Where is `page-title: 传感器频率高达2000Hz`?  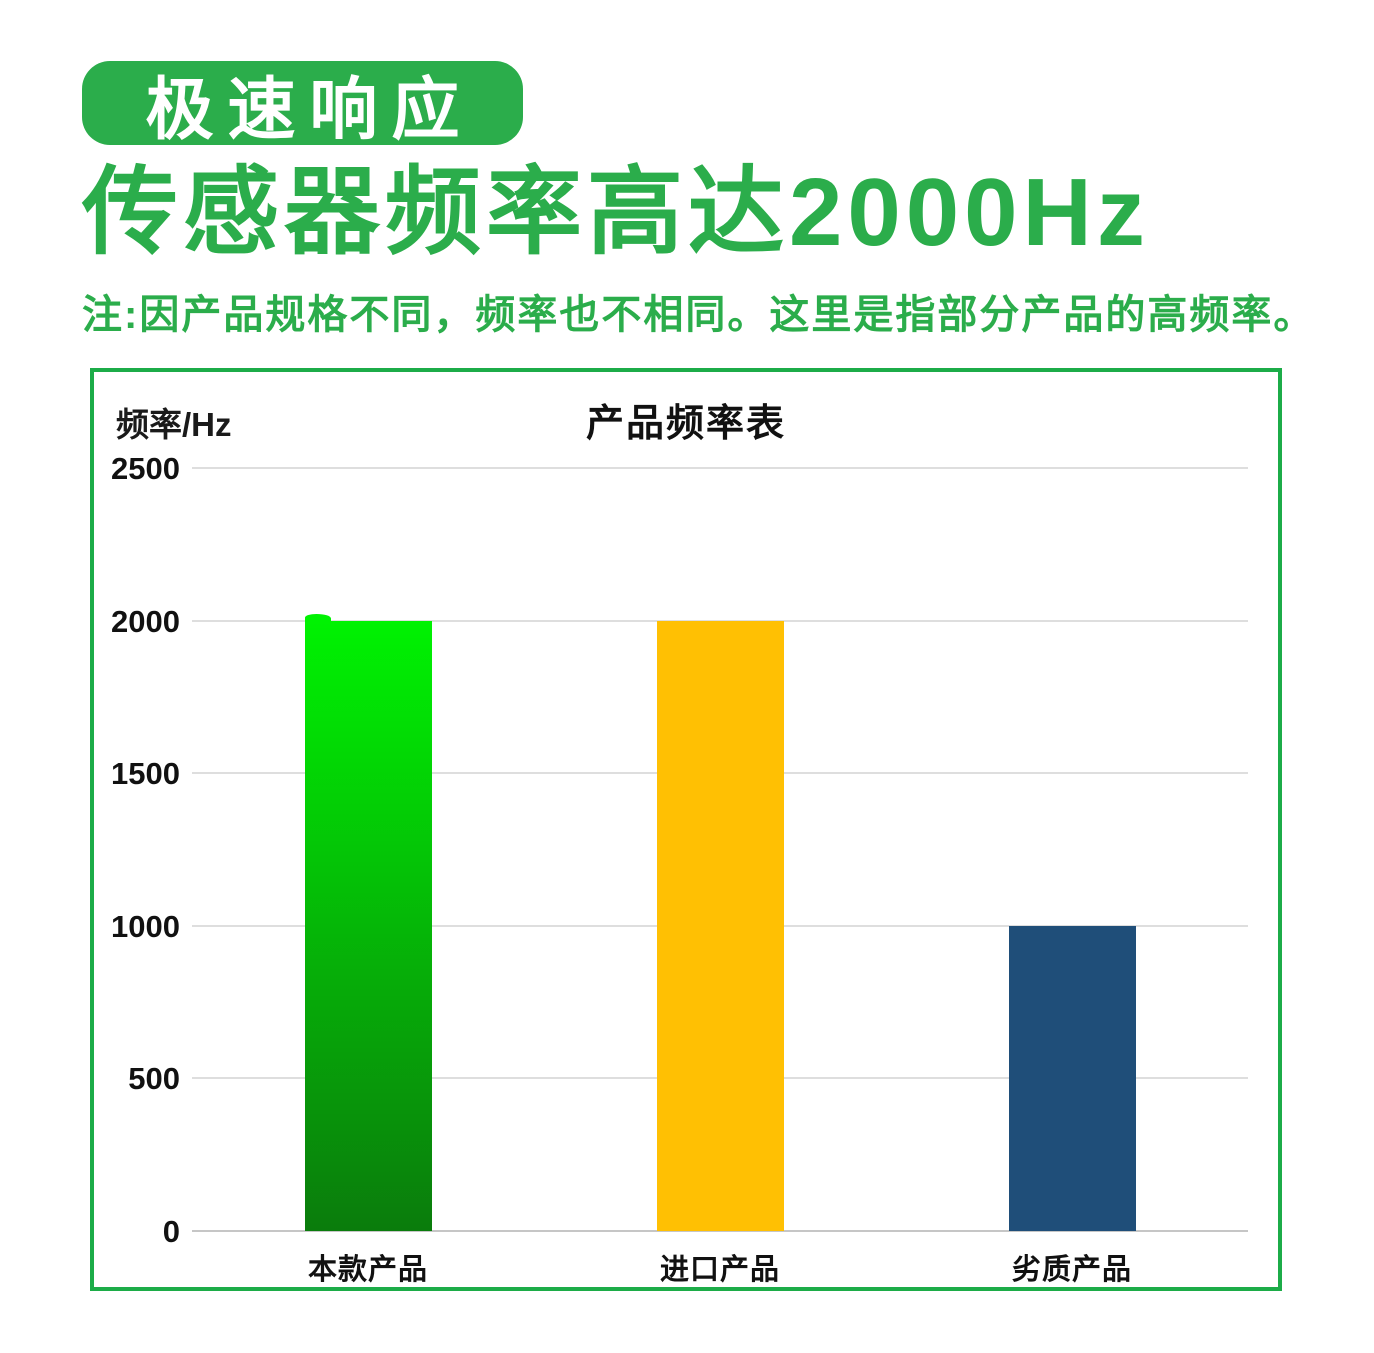 page-title: 传感器频率高达2000Hz is located at coordinates (616, 212).